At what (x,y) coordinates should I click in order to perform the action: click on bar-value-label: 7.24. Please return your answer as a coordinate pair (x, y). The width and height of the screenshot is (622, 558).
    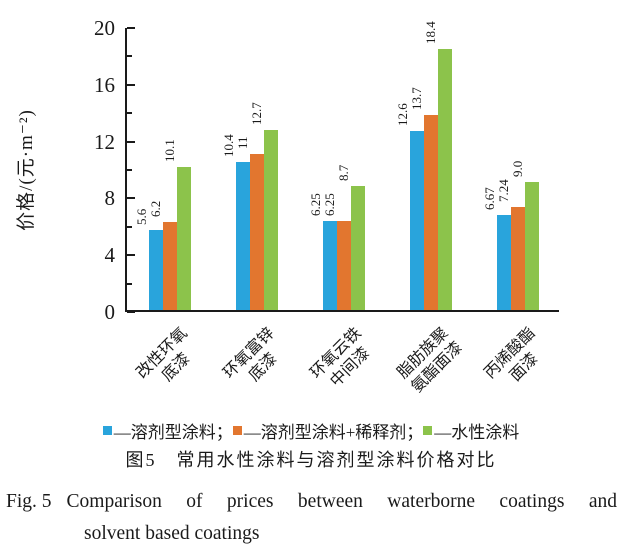
    Looking at the image, I should click on (503, 191).